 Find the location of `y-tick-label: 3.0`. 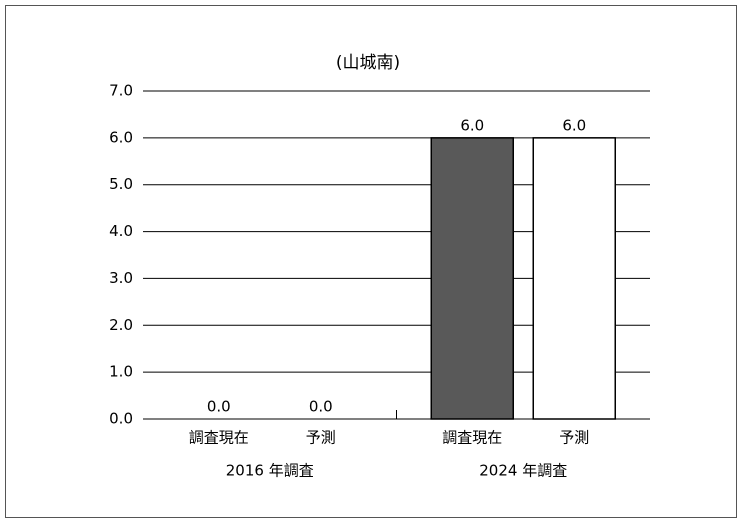

y-tick-label: 3.0 is located at coordinates (121, 278).